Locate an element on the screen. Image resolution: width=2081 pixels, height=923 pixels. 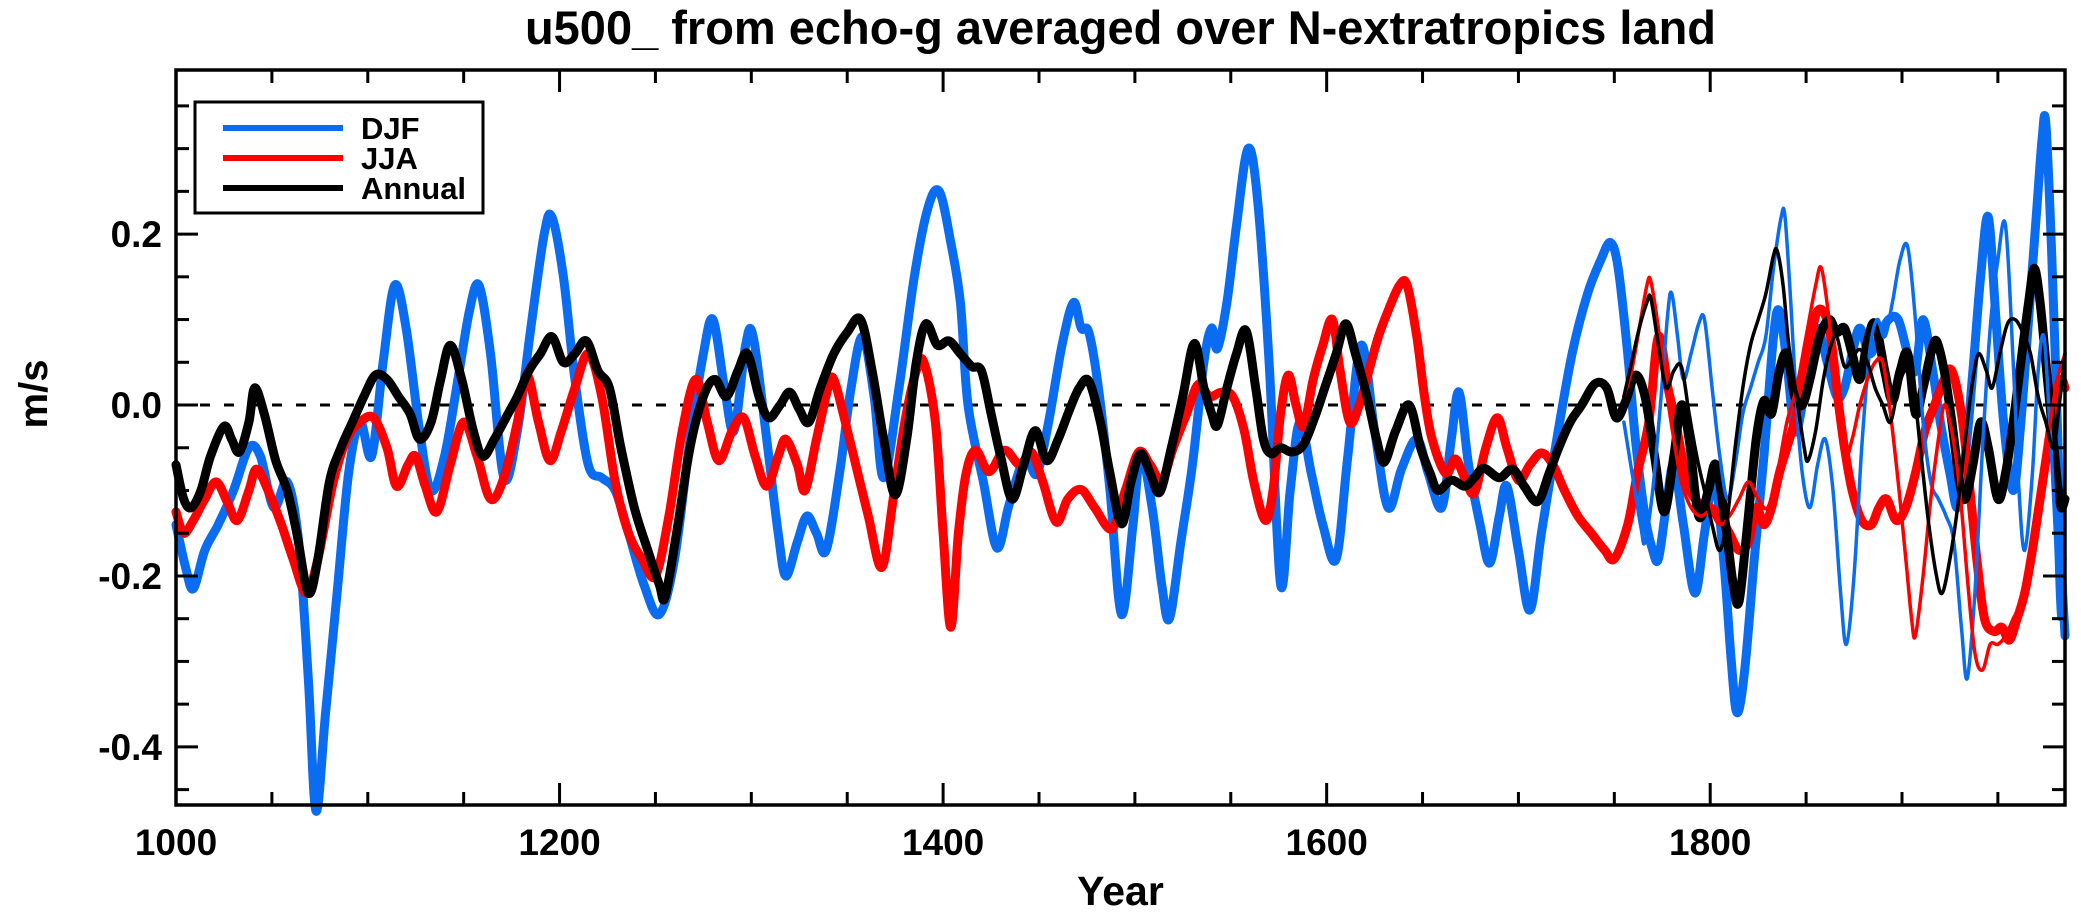
legend-label-jja: JJA is located at coordinates (389, 158).